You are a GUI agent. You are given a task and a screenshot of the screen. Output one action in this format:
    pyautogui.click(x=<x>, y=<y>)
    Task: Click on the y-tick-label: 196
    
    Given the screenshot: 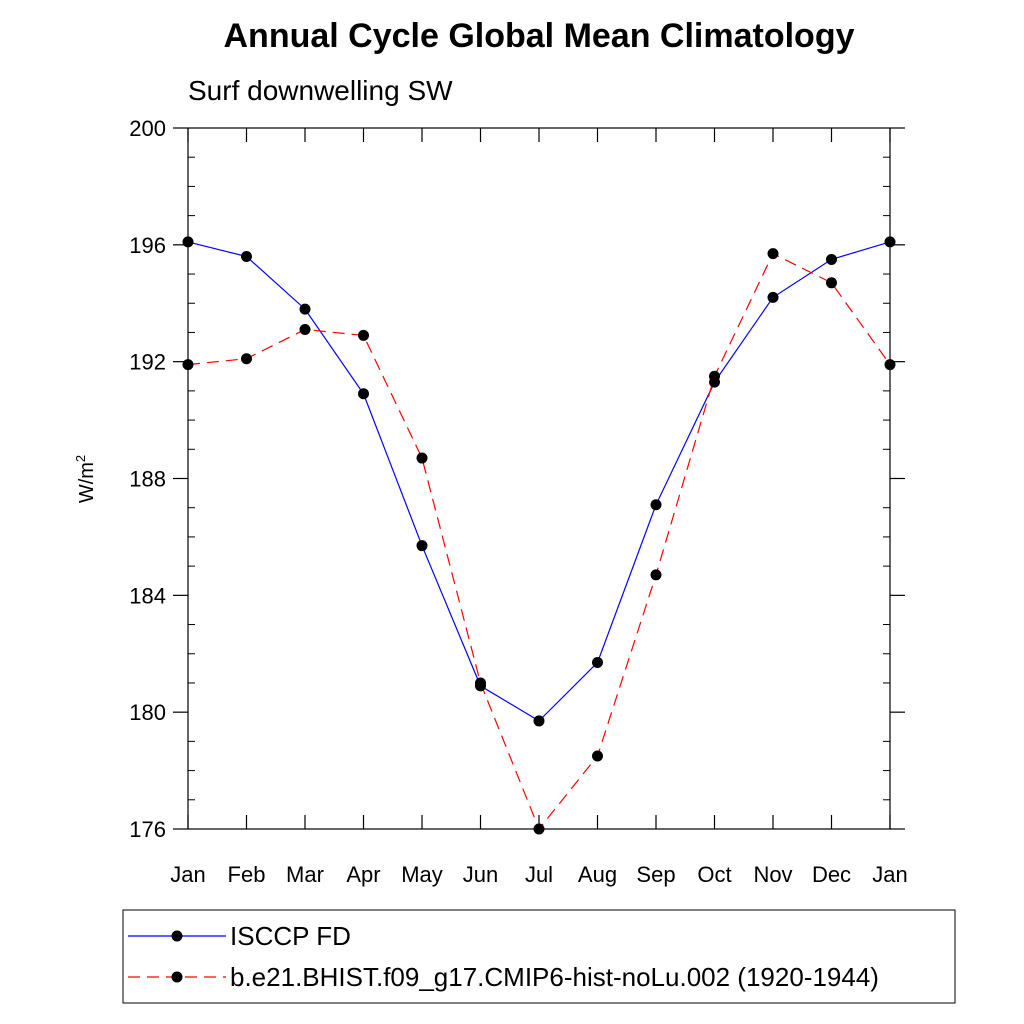 What is the action you would take?
    pyautogui.click(x=147, y=245)
    